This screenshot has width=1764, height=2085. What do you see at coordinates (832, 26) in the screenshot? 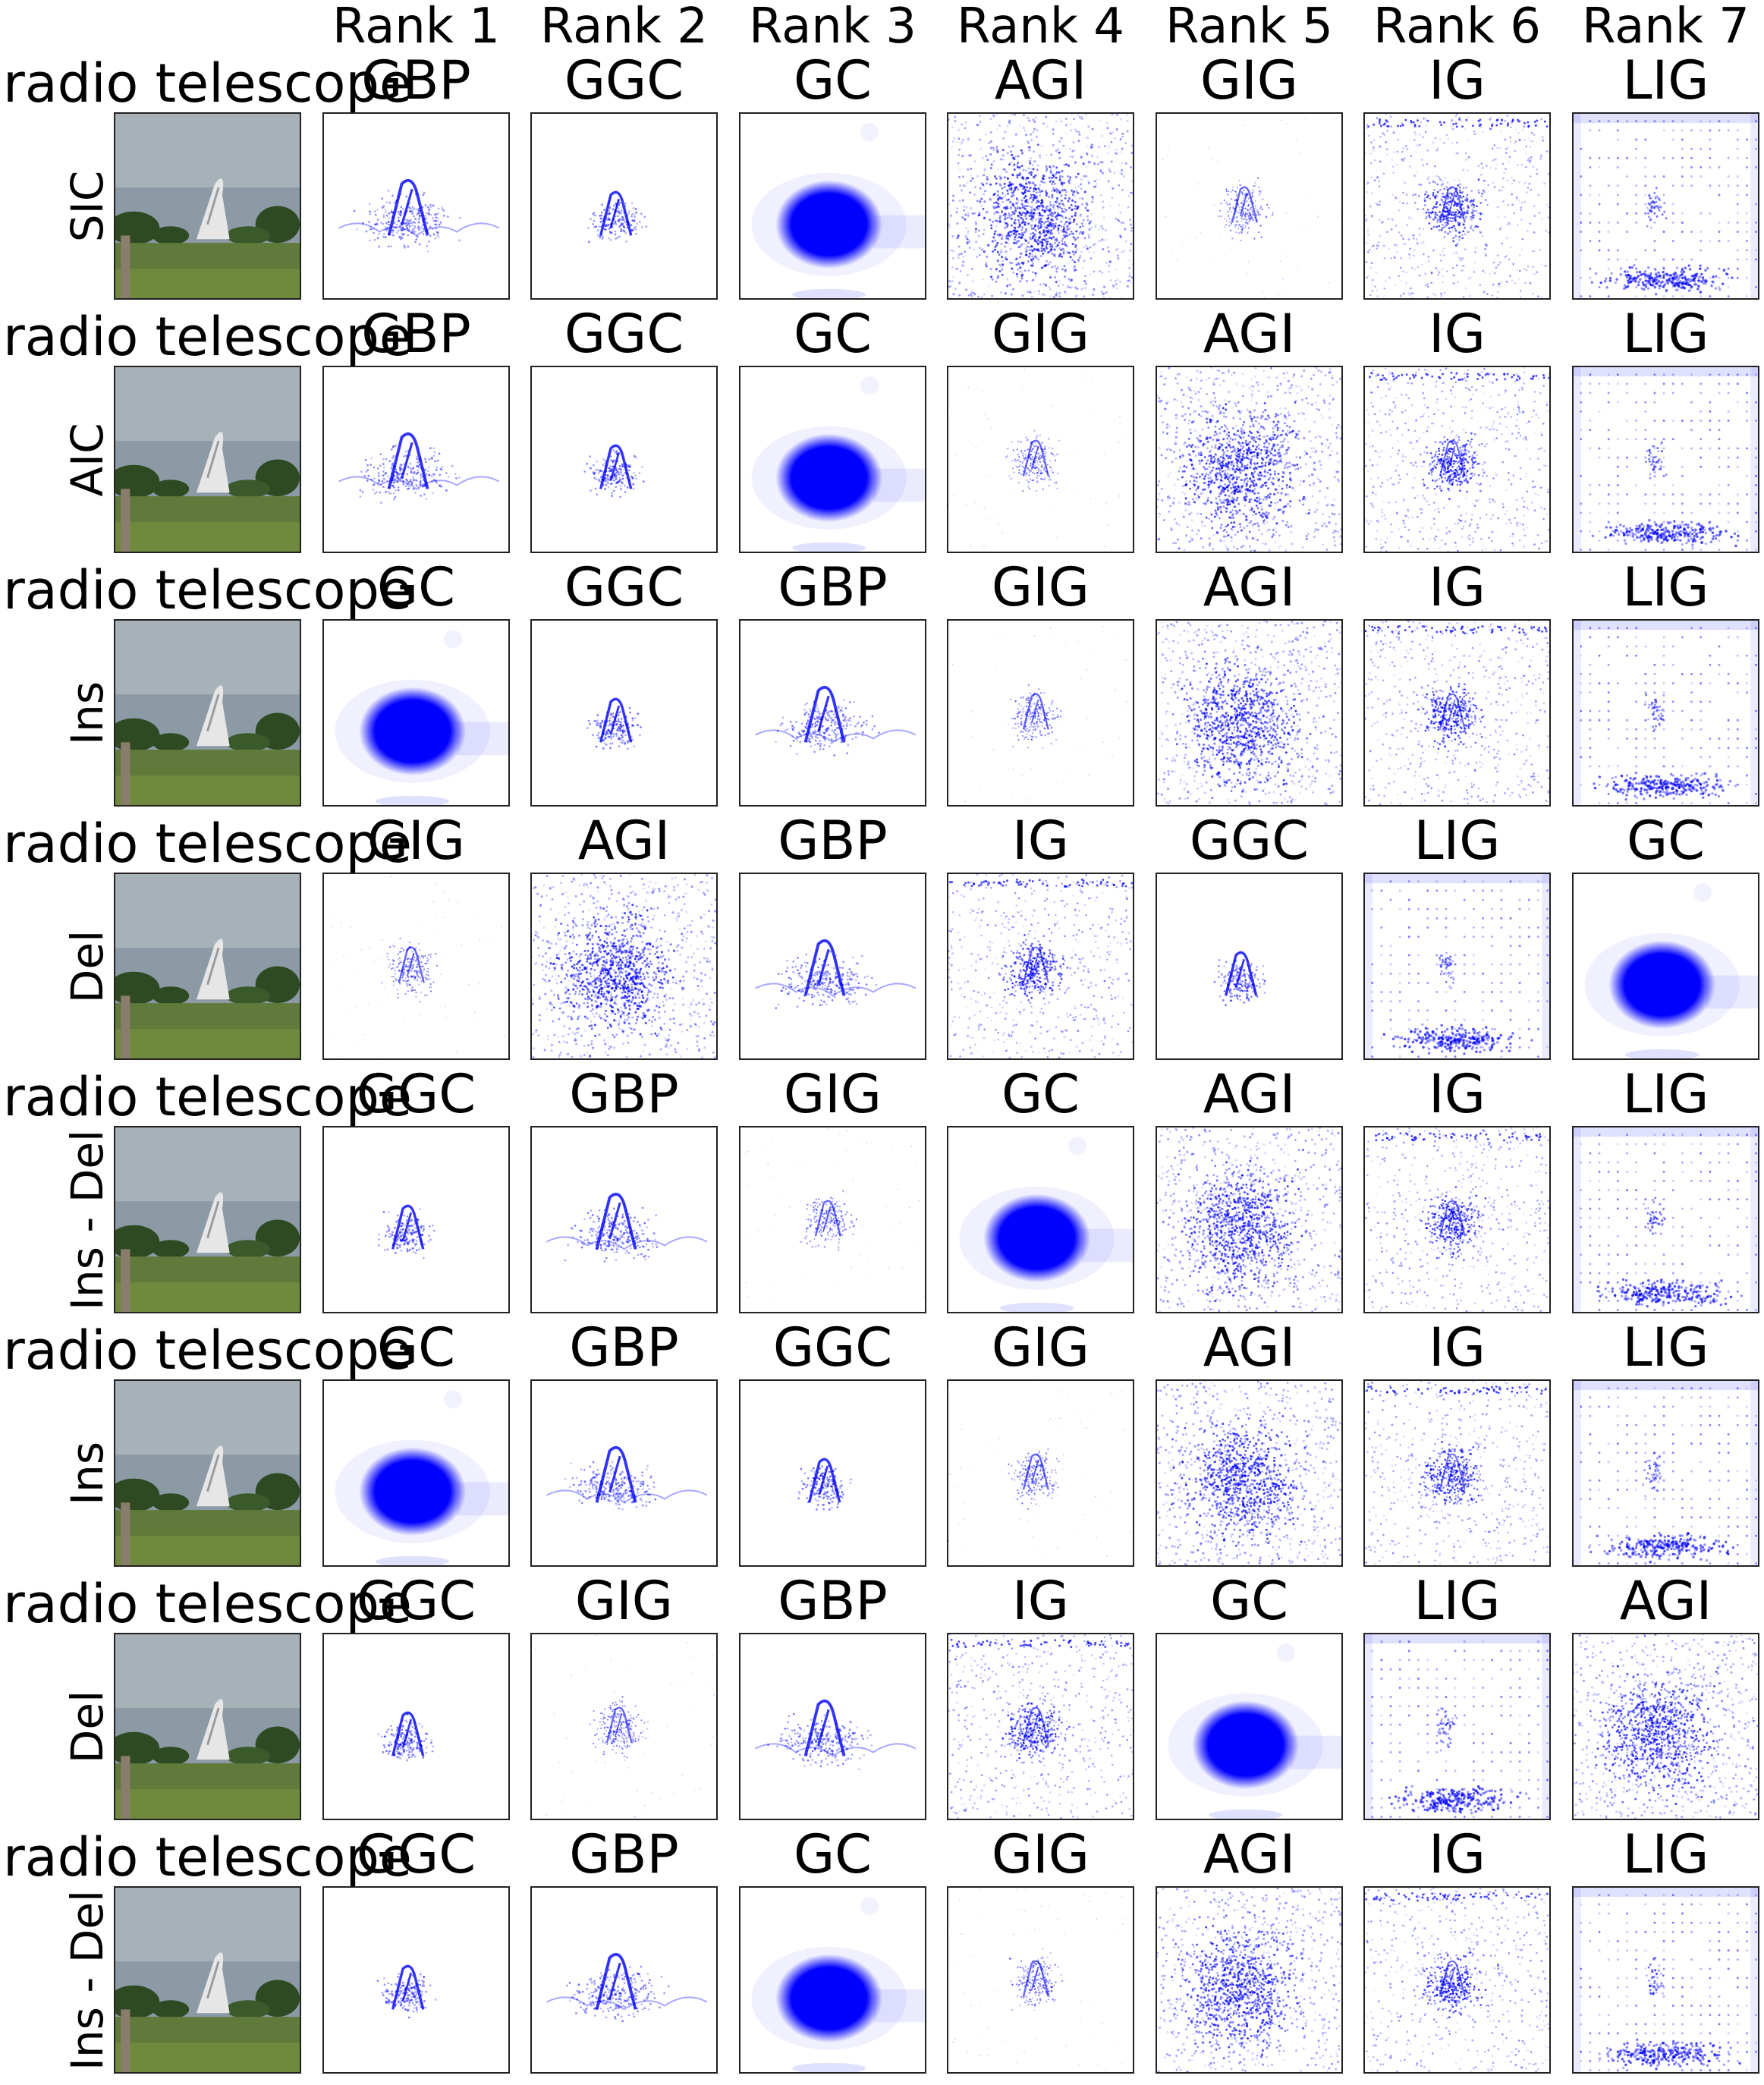
I see `rank-header-3: Rank 3` at bounding box center [832, 26].